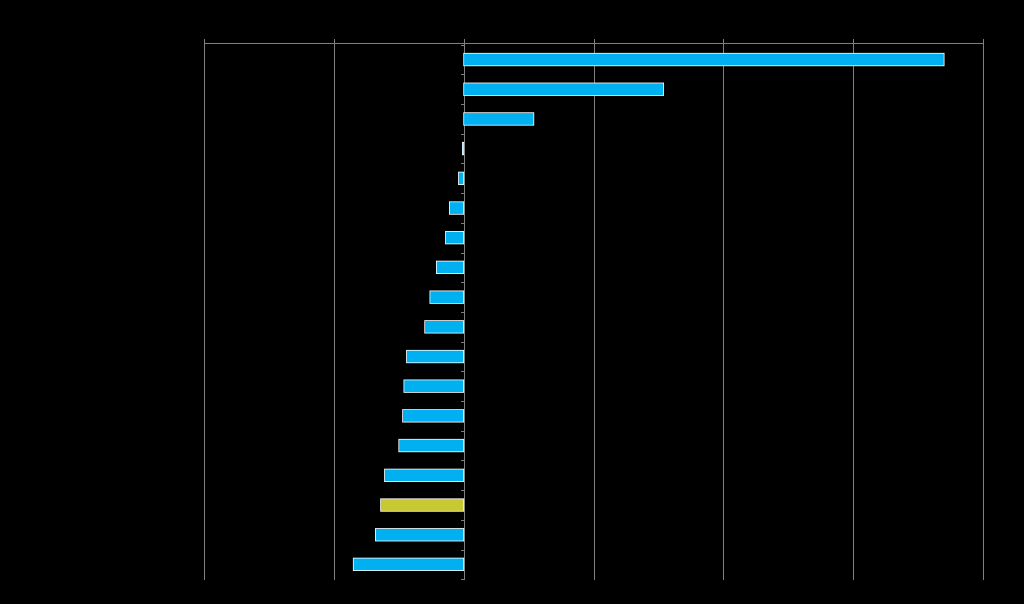 Image resolution: width=1024 pixels, height=604 pixels. What do you see at coordinates (463, 311) in the screenshot?
I see `category-axis` at bounding box center [463, 311].